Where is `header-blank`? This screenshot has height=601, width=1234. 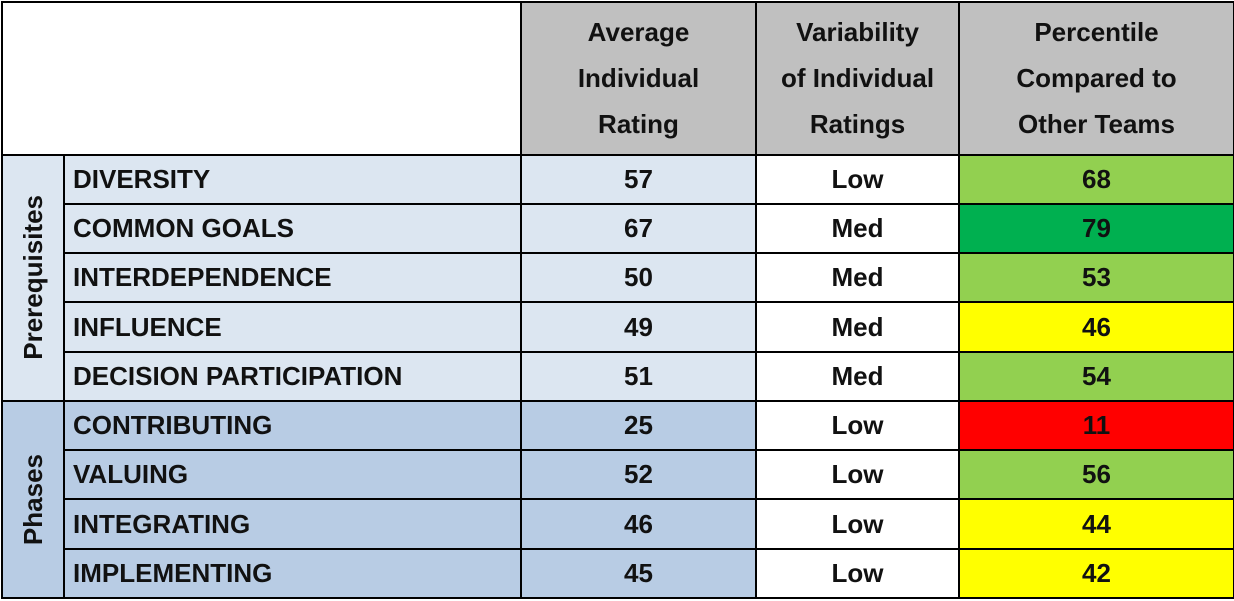
header-blank is located at coordinates (261, 78).